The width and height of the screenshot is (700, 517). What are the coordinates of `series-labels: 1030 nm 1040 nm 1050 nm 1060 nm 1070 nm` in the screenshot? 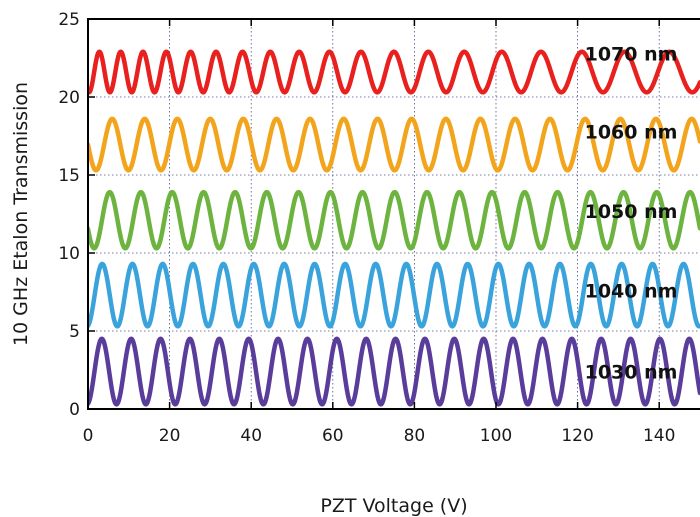 It's located at (631, 213).